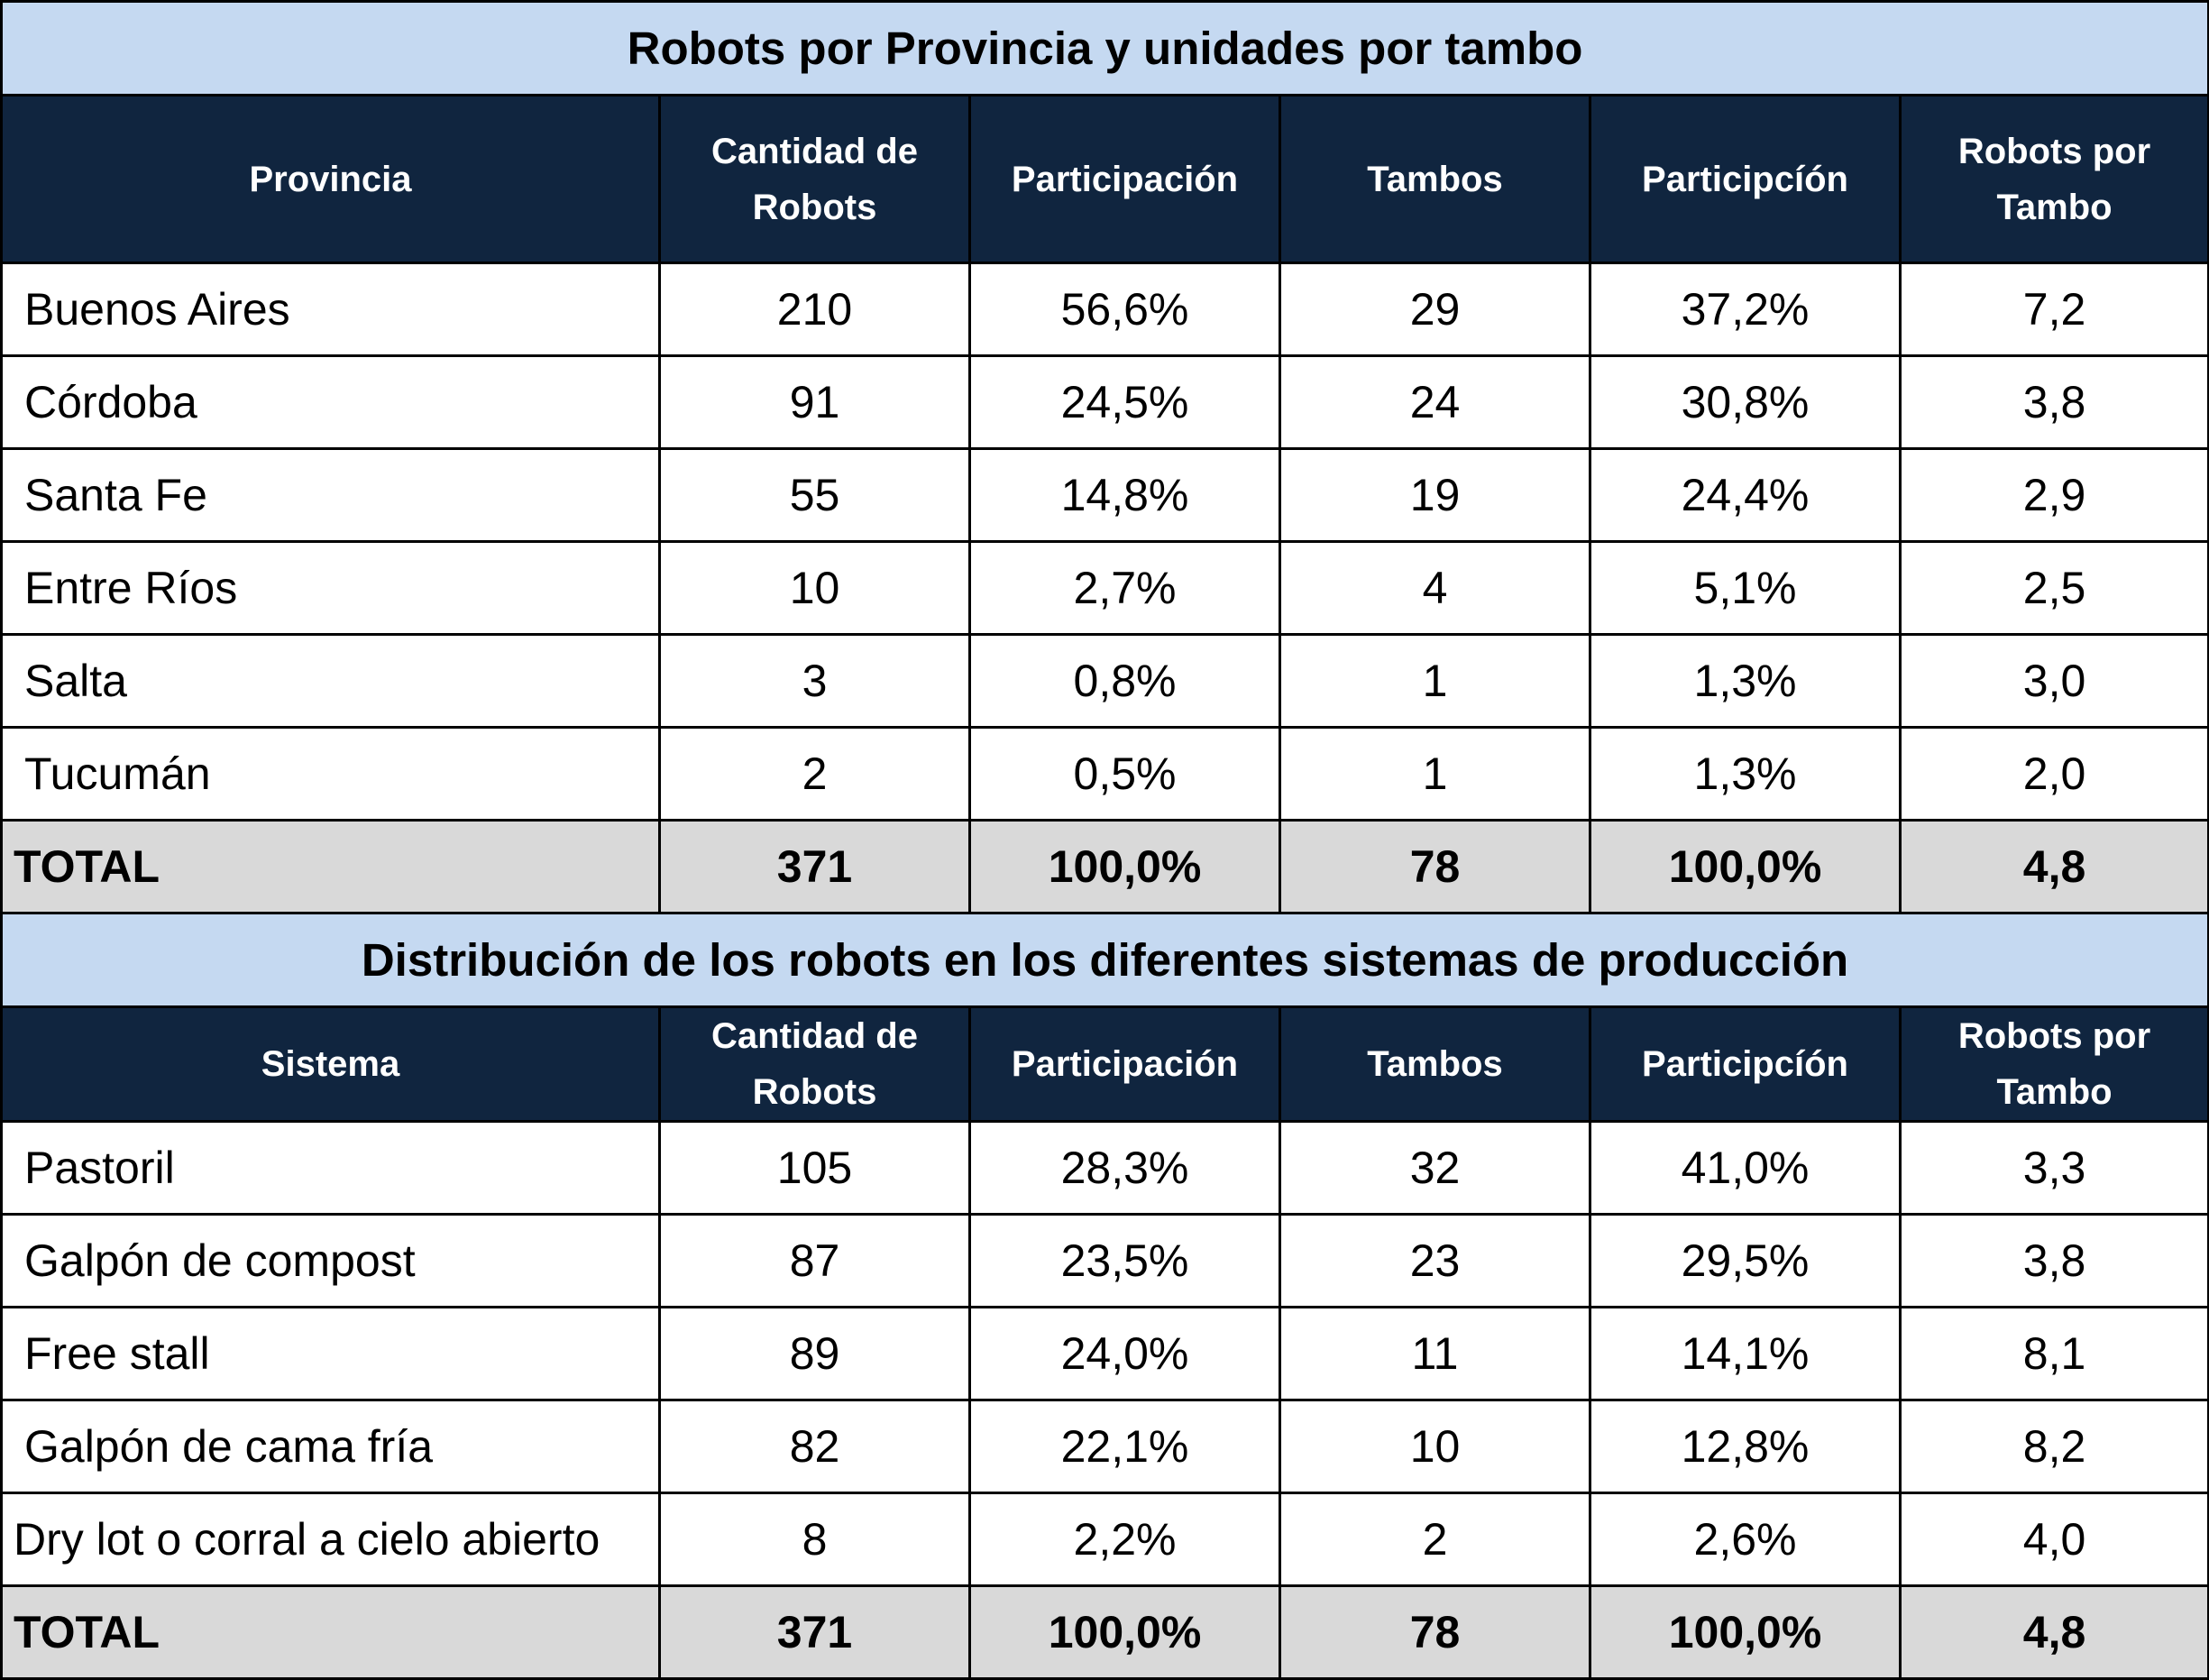 Image resolution: width=2209 pixels, height=1680 pixels. I want to click on table-cell: 11, so click(1435, 1353).